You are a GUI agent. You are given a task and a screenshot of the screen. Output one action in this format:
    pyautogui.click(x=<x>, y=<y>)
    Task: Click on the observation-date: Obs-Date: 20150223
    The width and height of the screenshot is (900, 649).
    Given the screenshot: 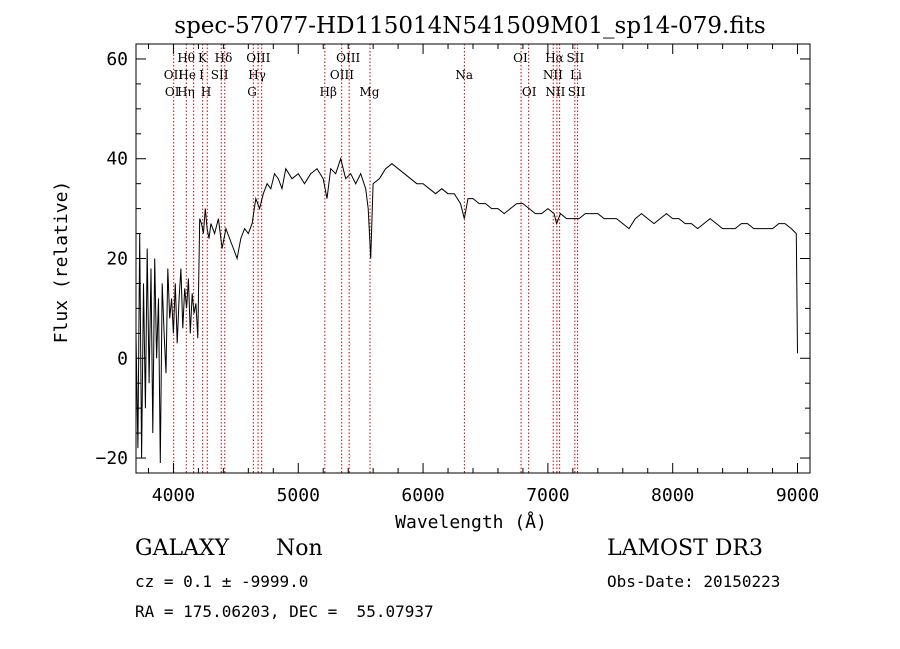 What is the action you would take?
    pyautogui.click(x=694, y=581)
    